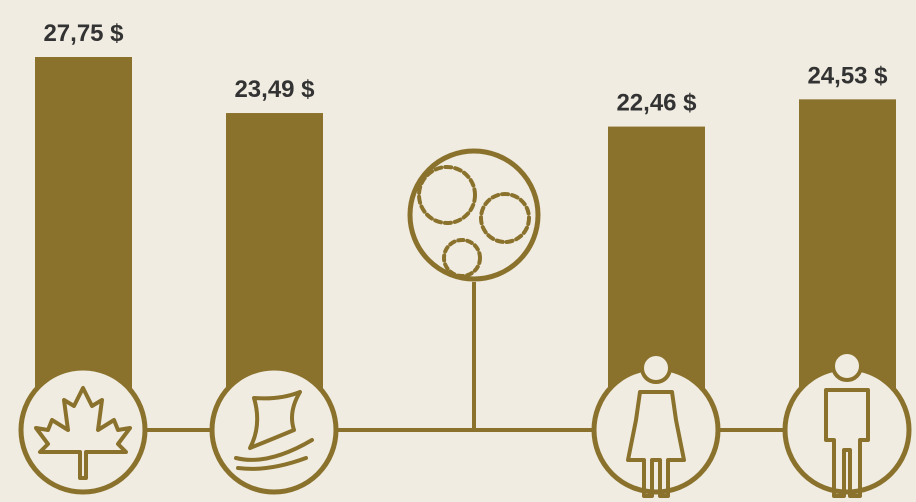 This screenshot has width=916, height=502. What do you see at coordinates (847, 75) in the screenshot?
I see `value-label: 24,53 $` at bounding box center [847, 75].